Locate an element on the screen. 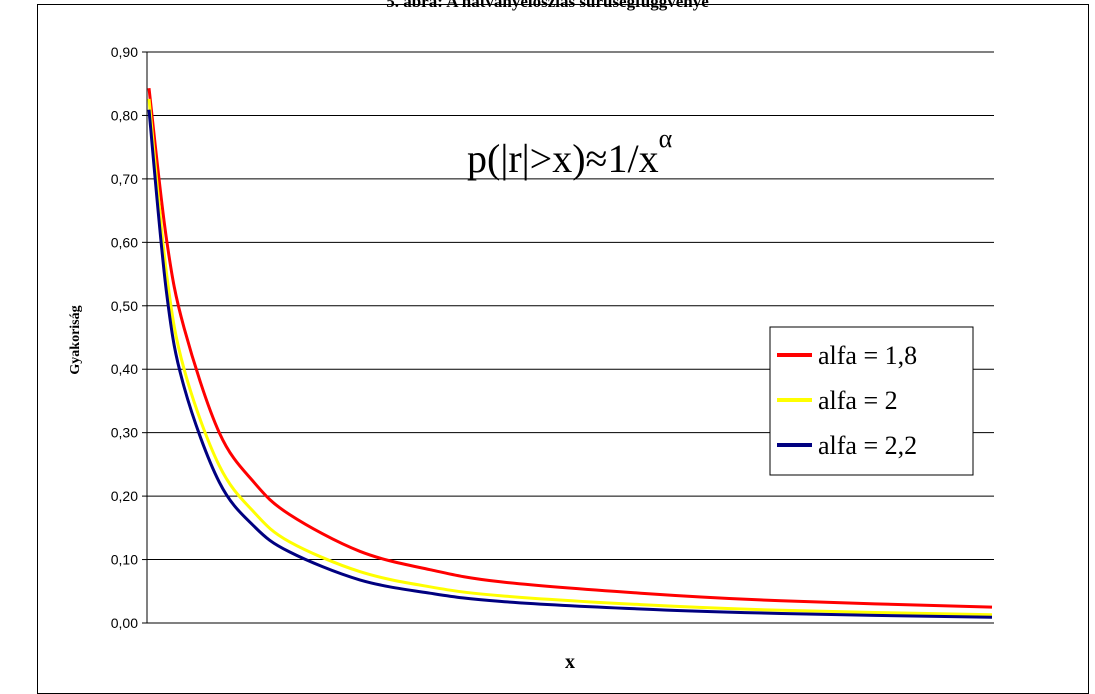 This screenshot has height=694, width=1095. y-tick-label: 0,40 is located at coordinates (124, 369).